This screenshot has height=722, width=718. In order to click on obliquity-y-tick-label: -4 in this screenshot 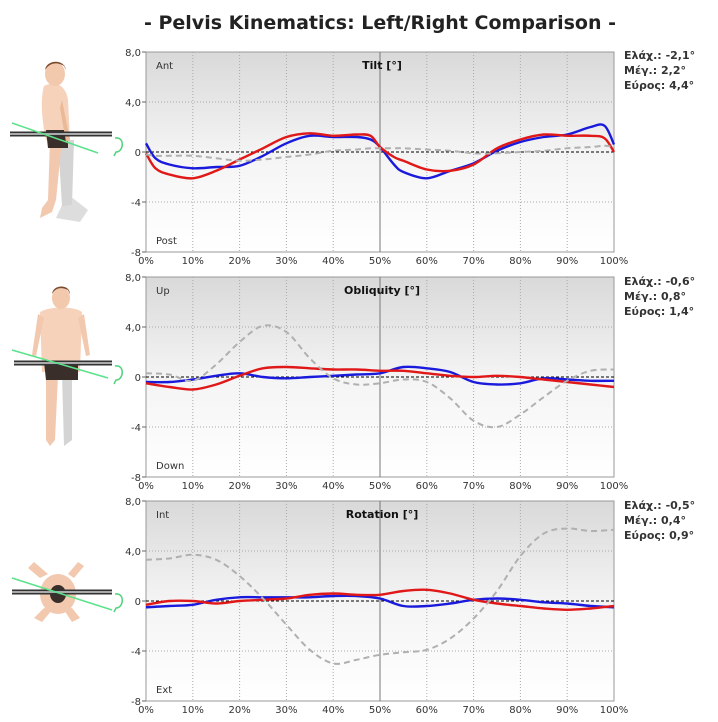, I will do `click(136, 428)`.